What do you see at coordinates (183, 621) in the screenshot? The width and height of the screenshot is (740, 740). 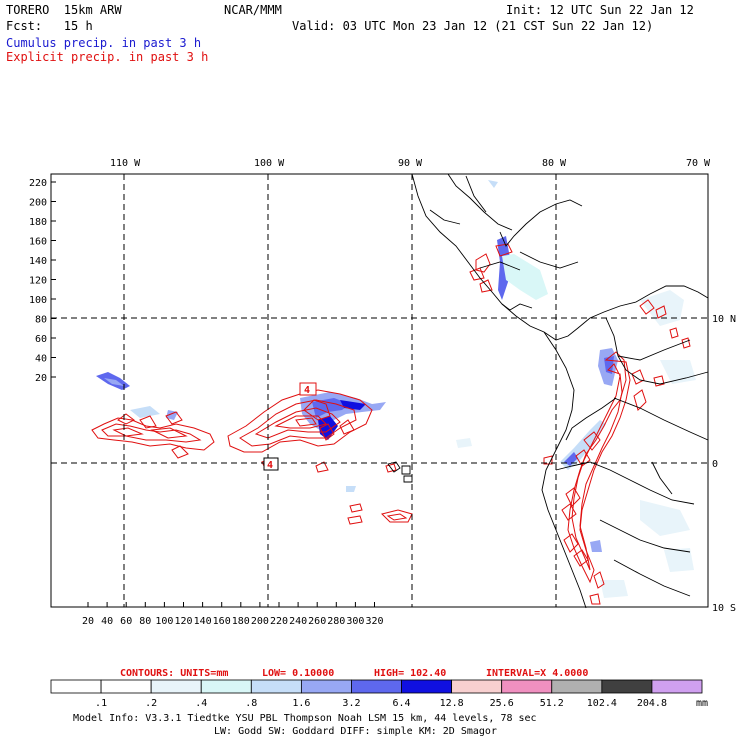 I see `bottom-tick-label: 120` at bounding box center [183, 621].